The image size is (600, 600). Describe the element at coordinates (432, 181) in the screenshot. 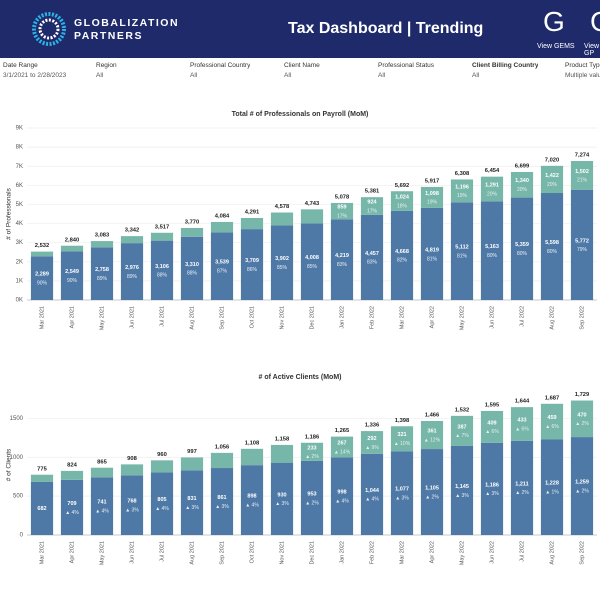

I see `total-label: 5,917` at that location.